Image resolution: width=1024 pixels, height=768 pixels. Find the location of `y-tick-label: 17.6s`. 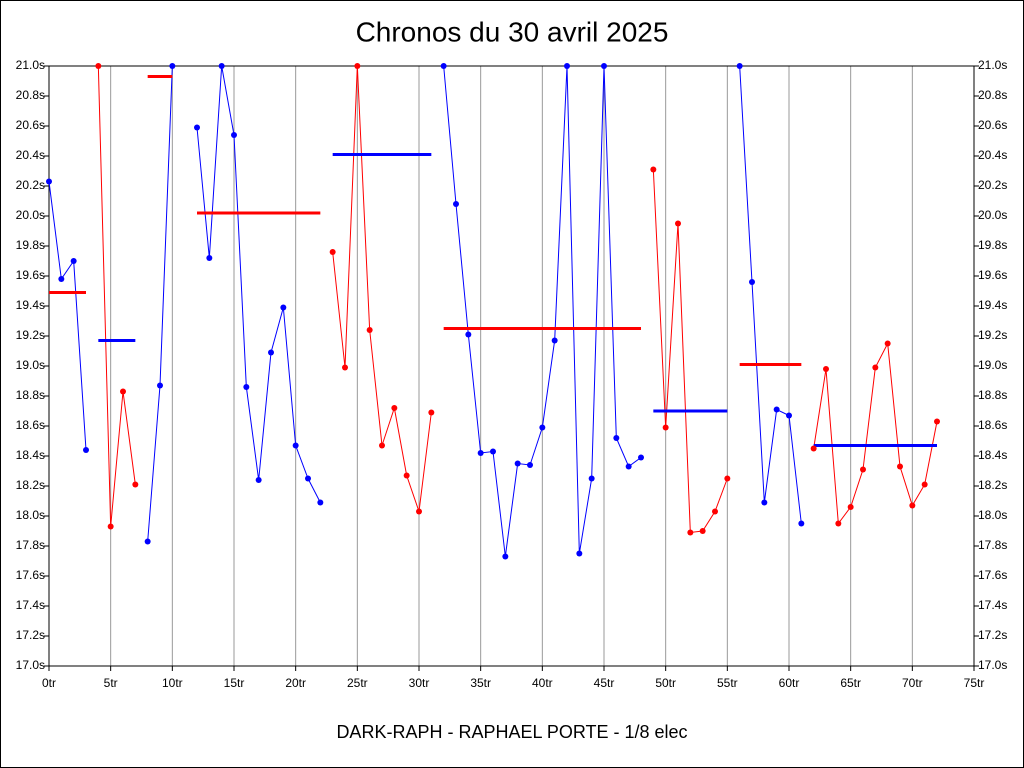

y-tick-label: 17.6s is located at coordinates (30, 575).